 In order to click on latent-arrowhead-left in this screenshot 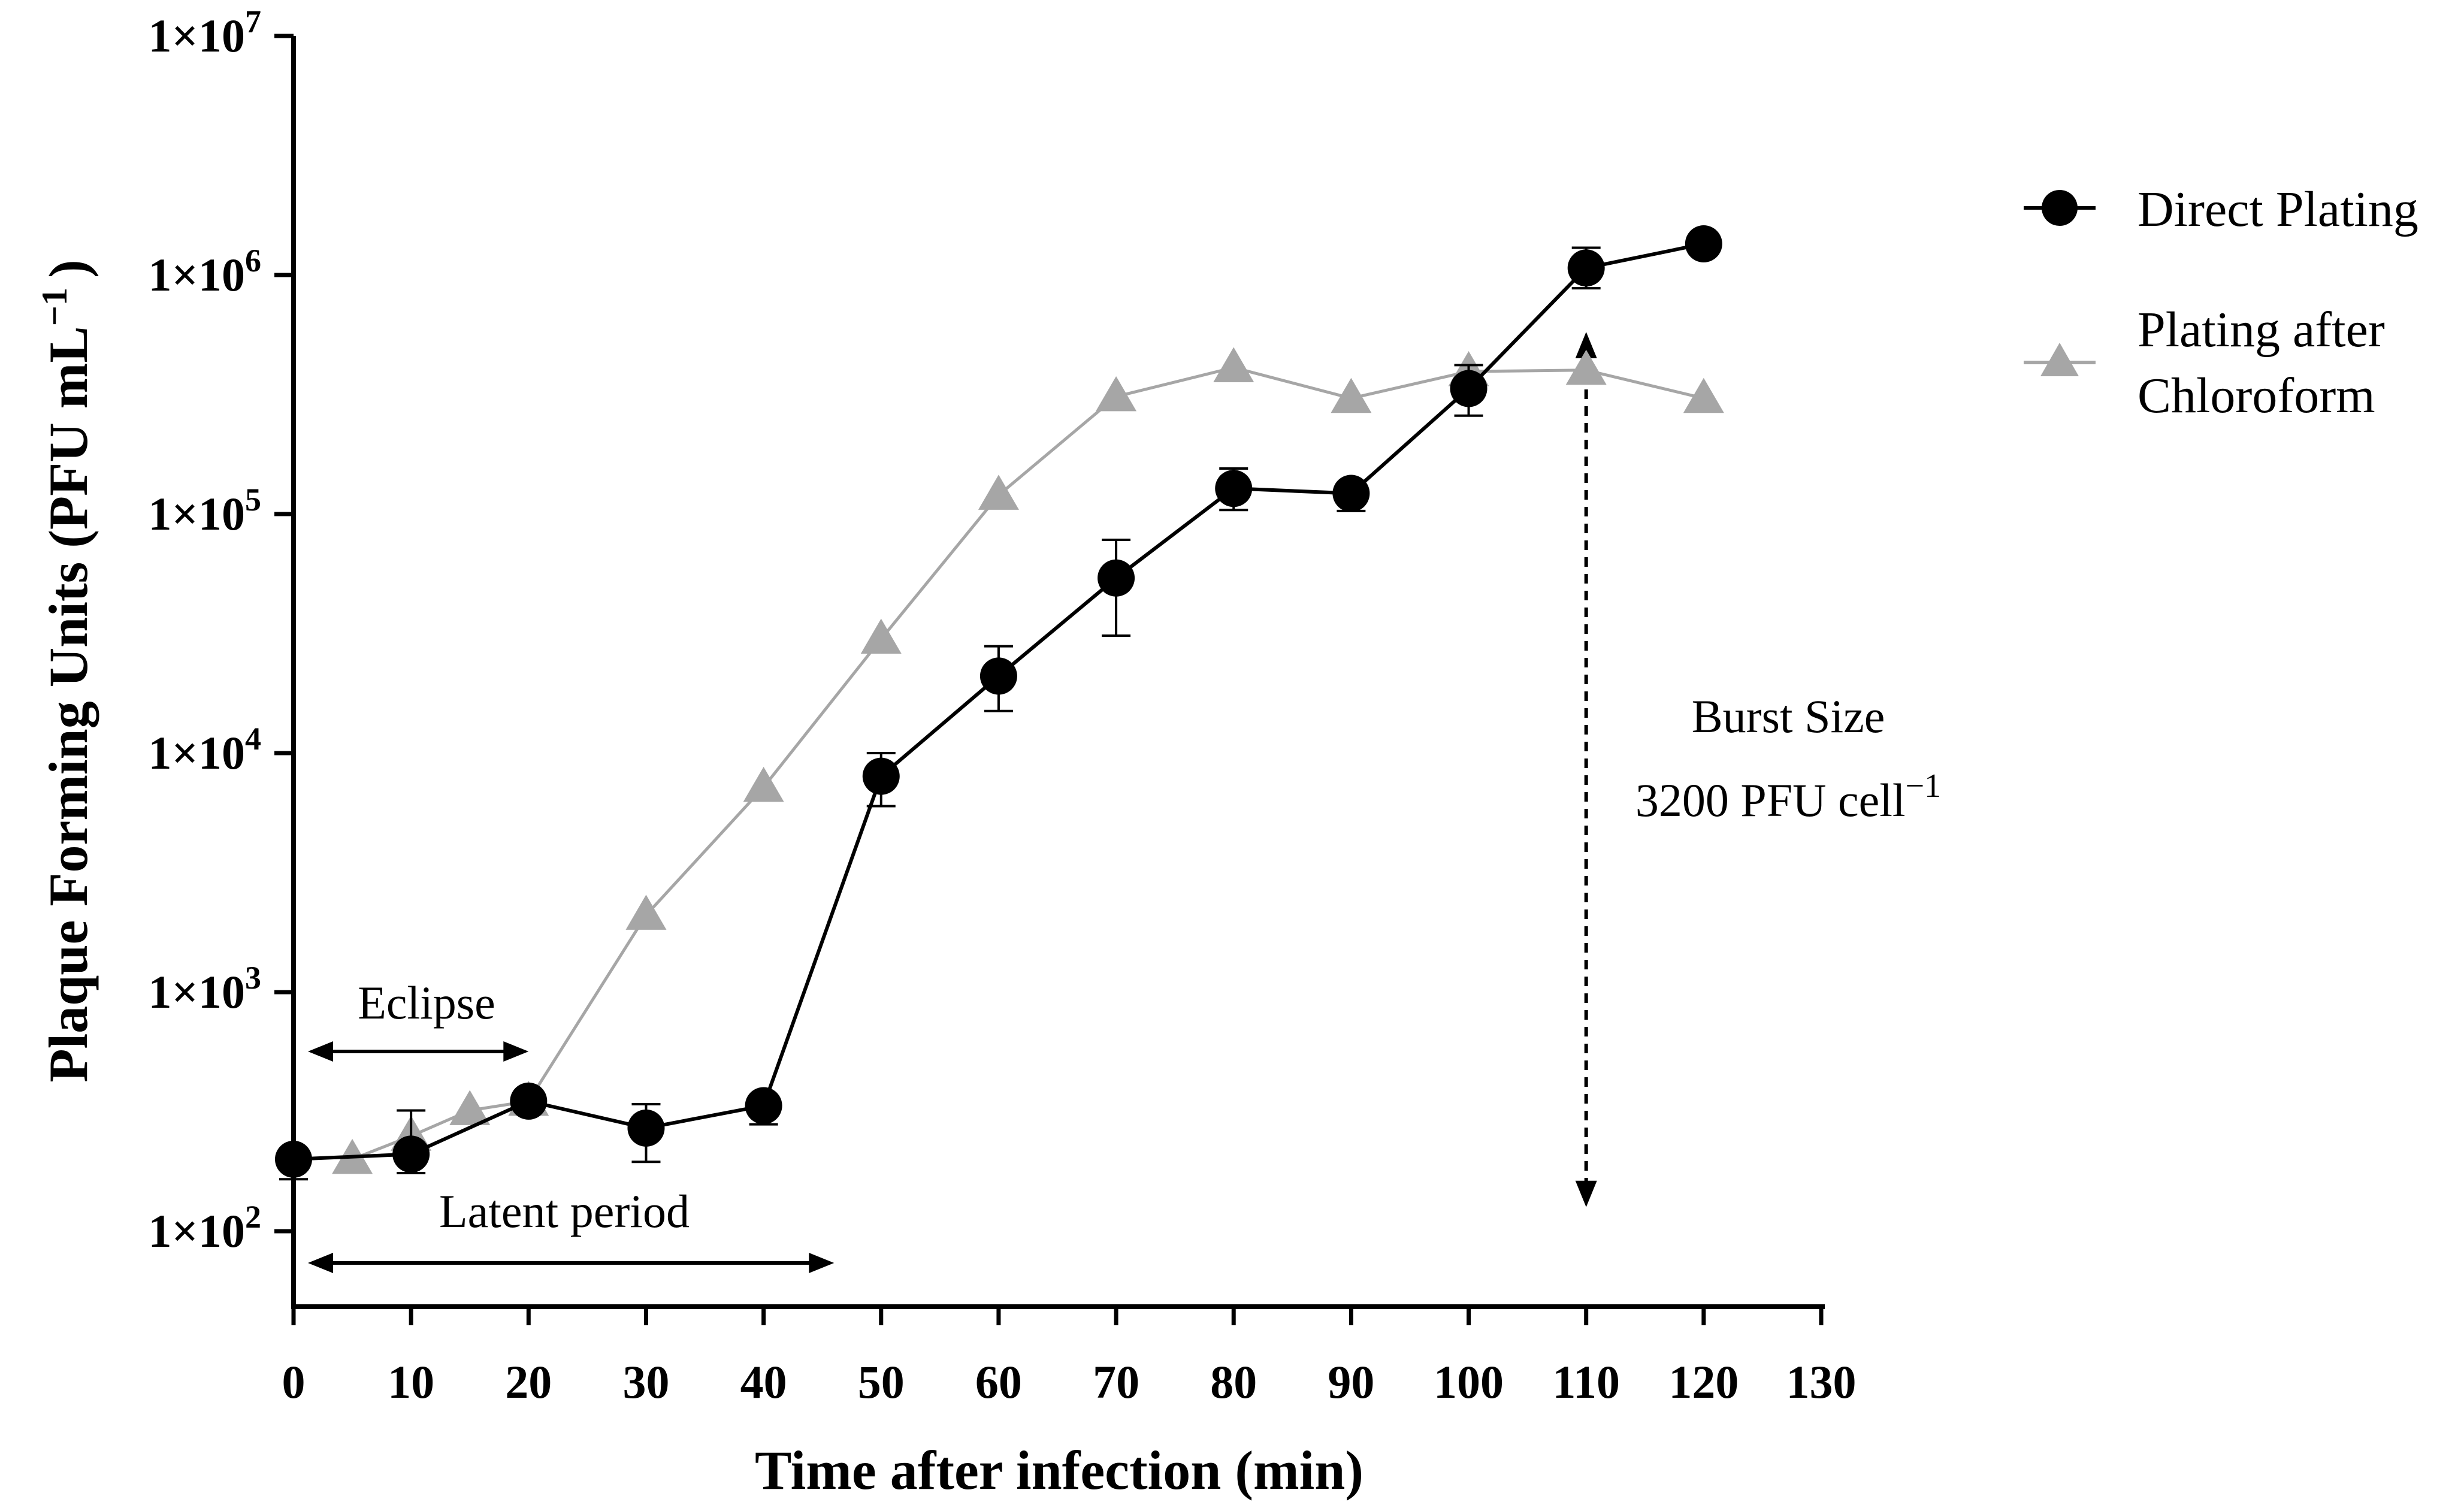, I will do `click(320, 1263)`.